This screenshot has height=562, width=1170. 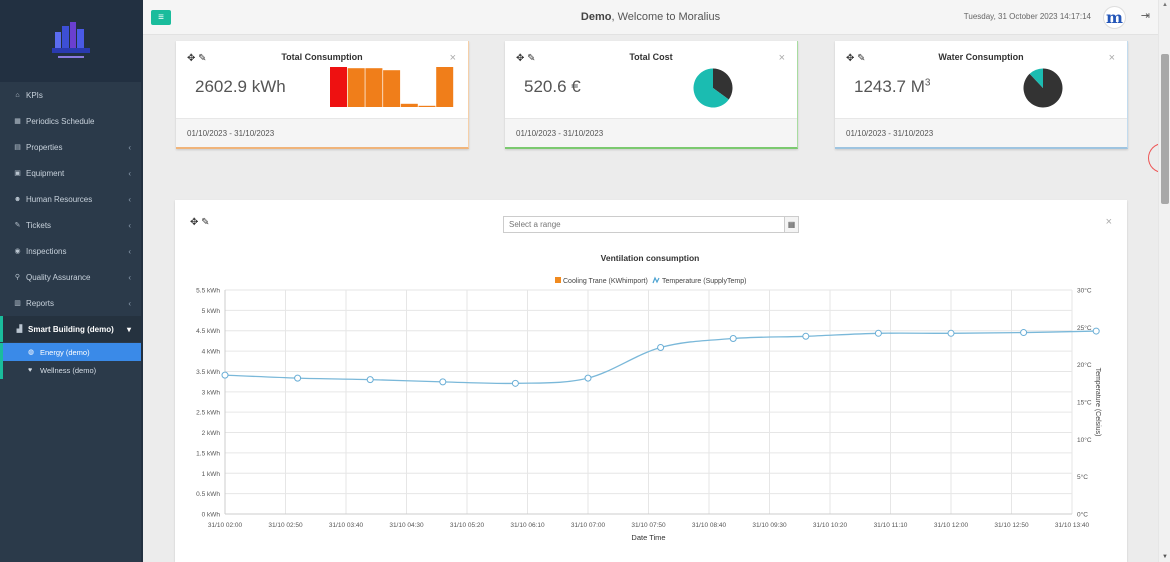 What do you see at coordinates (1165, 557) in the screenshot?
I see `scroll-down-icon: ▼` at bounding box center [1165, 557].